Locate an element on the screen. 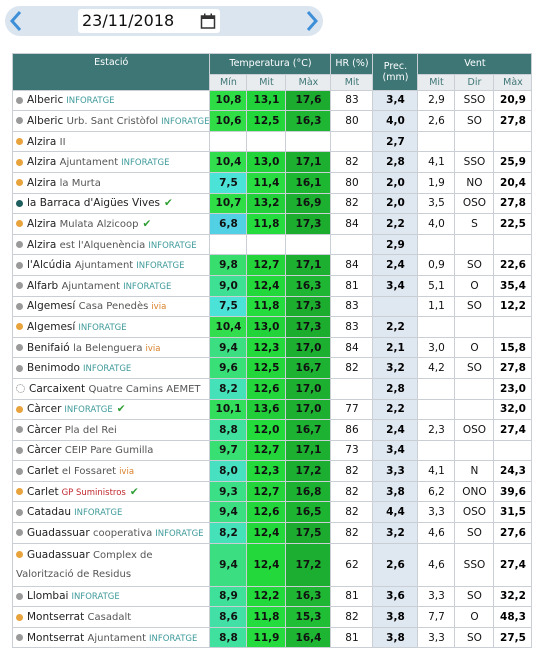 The height and width of the screenshot is (666, 552). value-cell: 2,3 is located at coordinates (436, 430).